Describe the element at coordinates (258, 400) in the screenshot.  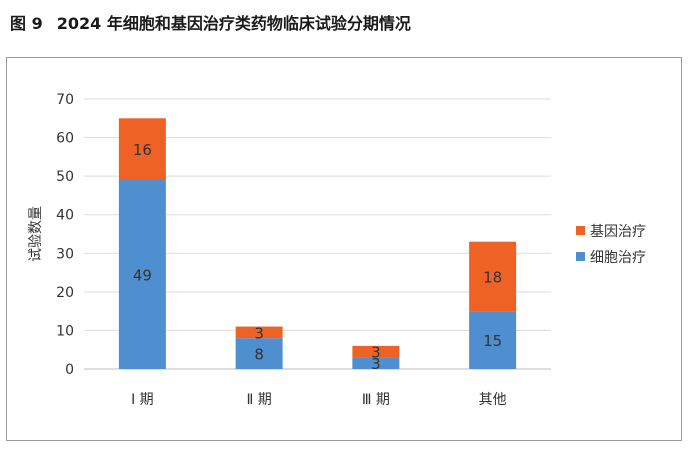
I see `x-tick-label: Ⅱ 期` at that location.